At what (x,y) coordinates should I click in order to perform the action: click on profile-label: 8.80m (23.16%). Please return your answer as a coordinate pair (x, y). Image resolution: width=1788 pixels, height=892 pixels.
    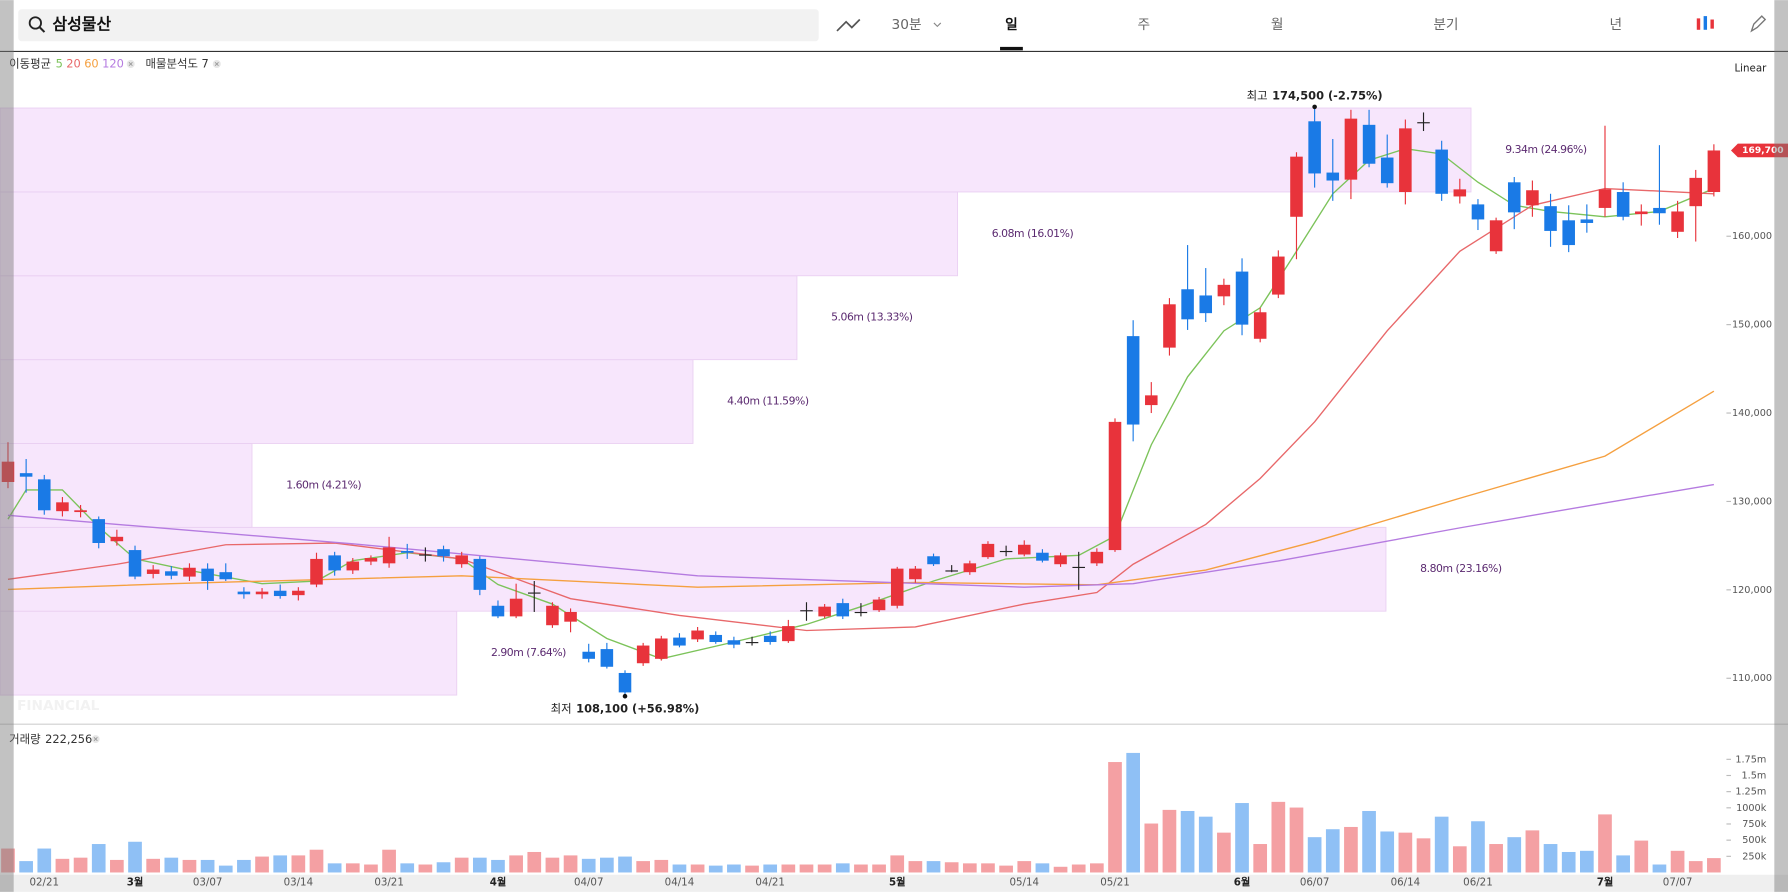
    Looking at the image, I should click on (1461, 568).